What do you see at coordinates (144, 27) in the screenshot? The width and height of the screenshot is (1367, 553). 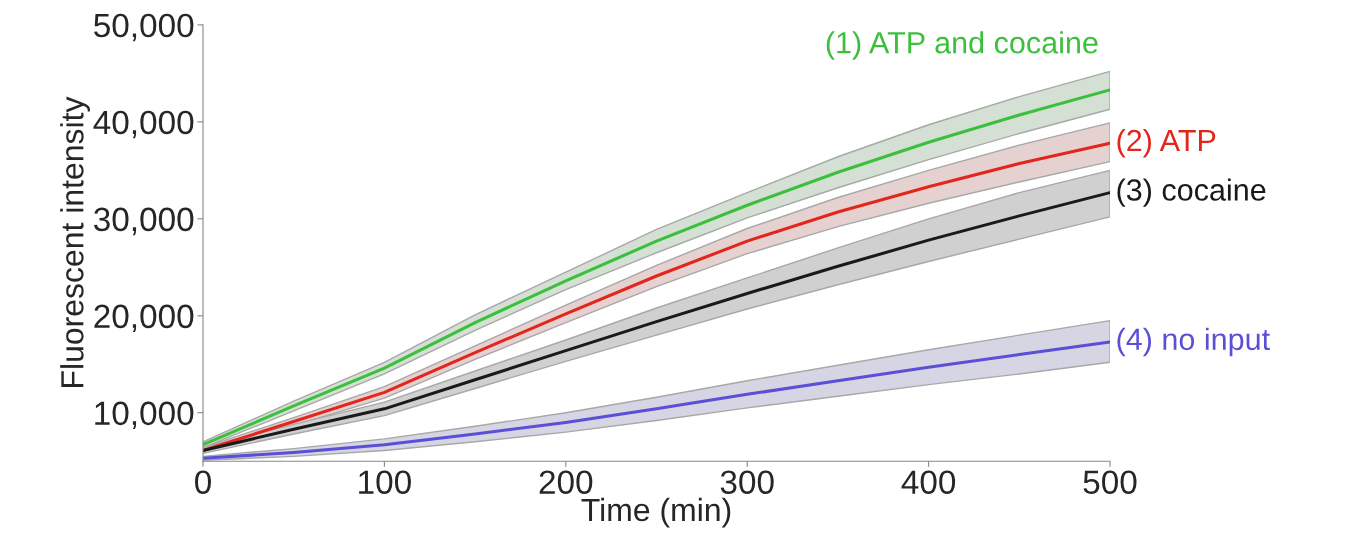 I see `y-tick-label: 50,000` at bounding box center [144, 27].